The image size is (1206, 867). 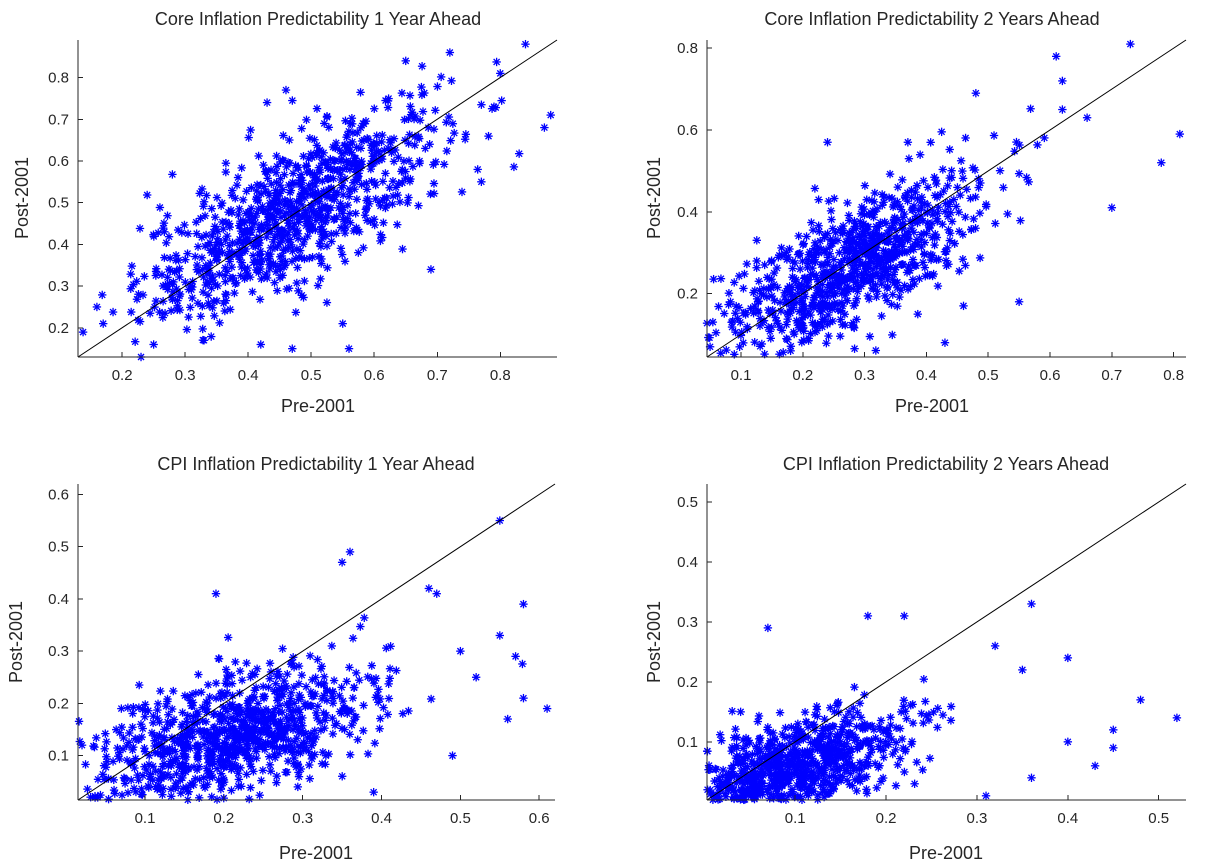 I want to click on y-tick-label: 0.8, so click(x=58, y=78).